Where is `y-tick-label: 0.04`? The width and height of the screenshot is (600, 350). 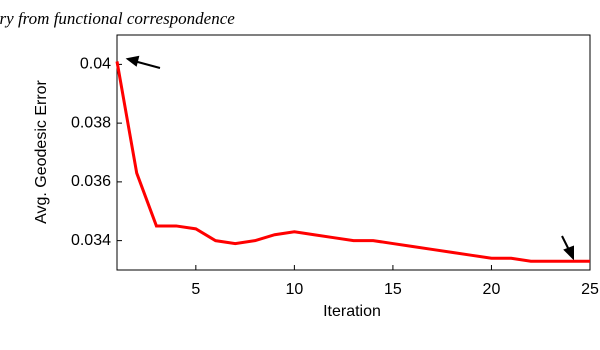
y-tick-label: 0.04 is located at coordinates (95, 64).